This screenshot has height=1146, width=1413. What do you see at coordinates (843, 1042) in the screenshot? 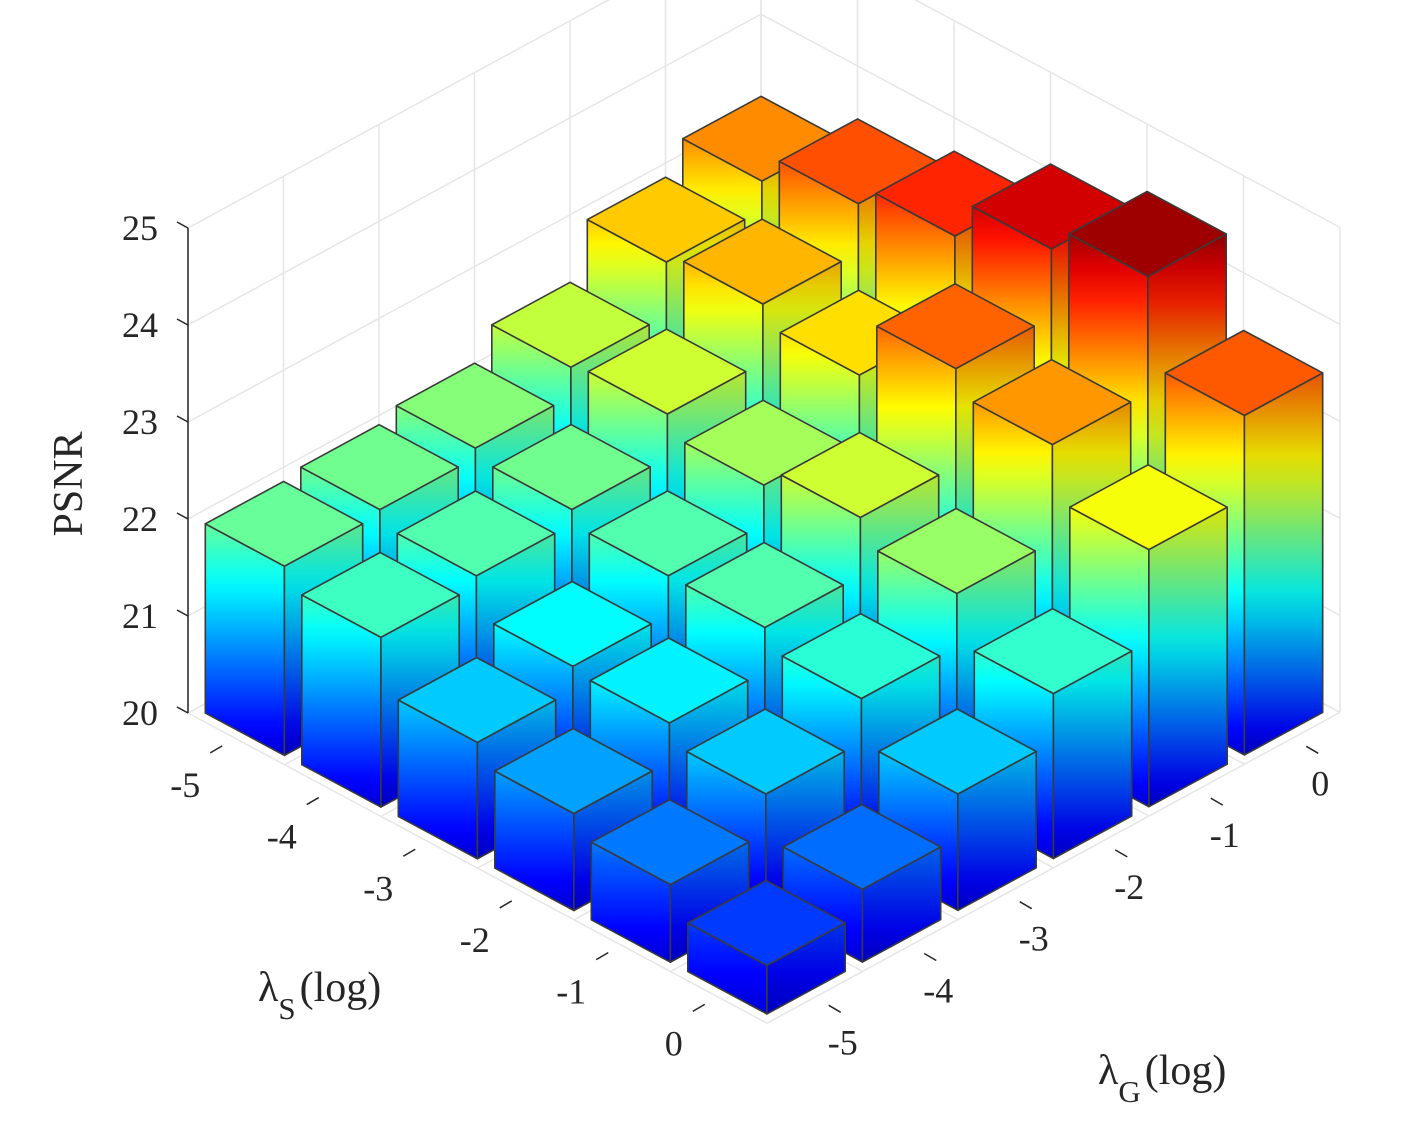
I see `y-tick-label: -5` at bounding box center [843, 1042].